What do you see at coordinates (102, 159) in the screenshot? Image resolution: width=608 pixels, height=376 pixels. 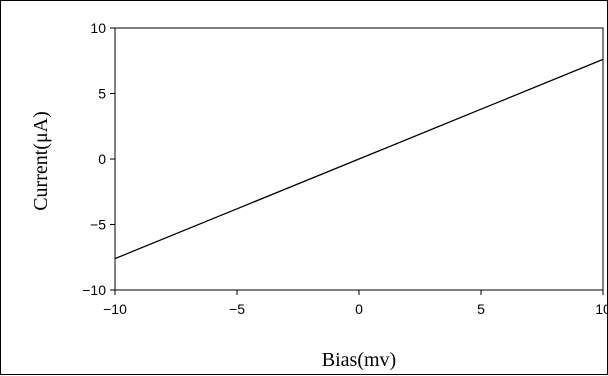 I see `y-tick-label: 0` at bounding box center [102, 159].